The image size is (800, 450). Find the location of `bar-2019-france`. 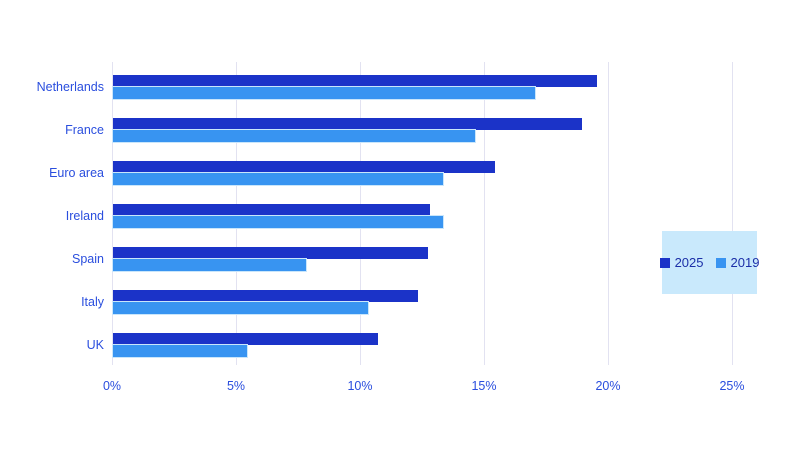

bar-2019-france is located at coordinates (294, 136).